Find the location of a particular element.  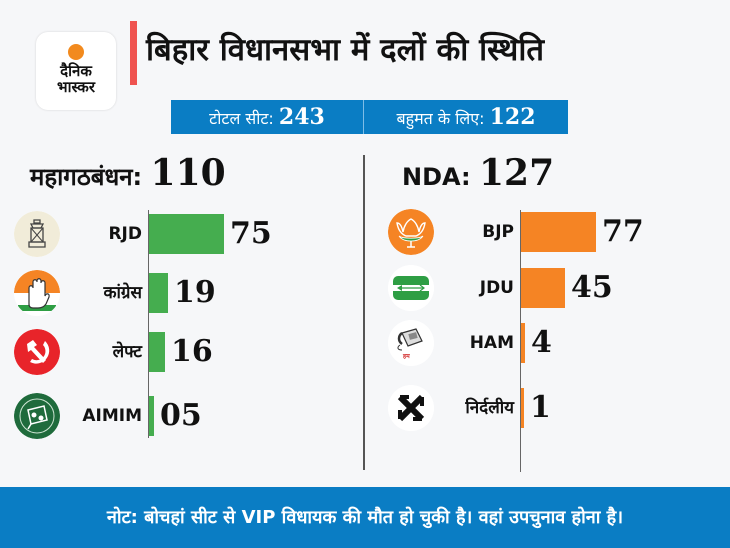

seat-value-label: 05 is located at coordinates (181, 415).